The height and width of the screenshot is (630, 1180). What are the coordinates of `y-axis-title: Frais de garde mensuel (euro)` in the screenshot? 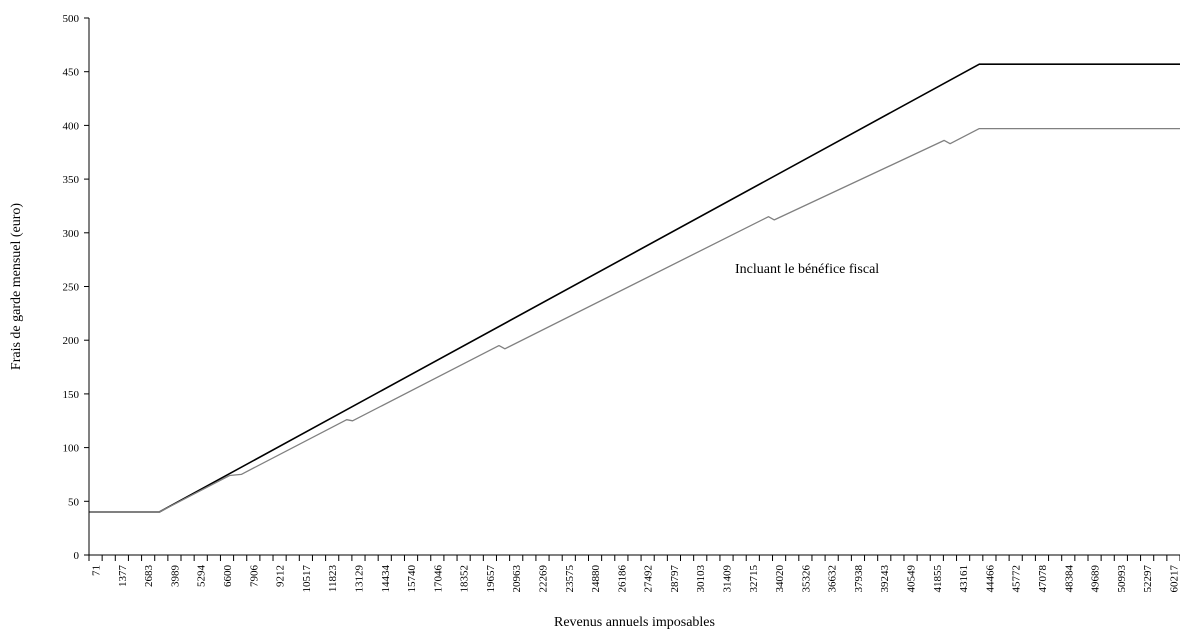 It's located at (16, 286).